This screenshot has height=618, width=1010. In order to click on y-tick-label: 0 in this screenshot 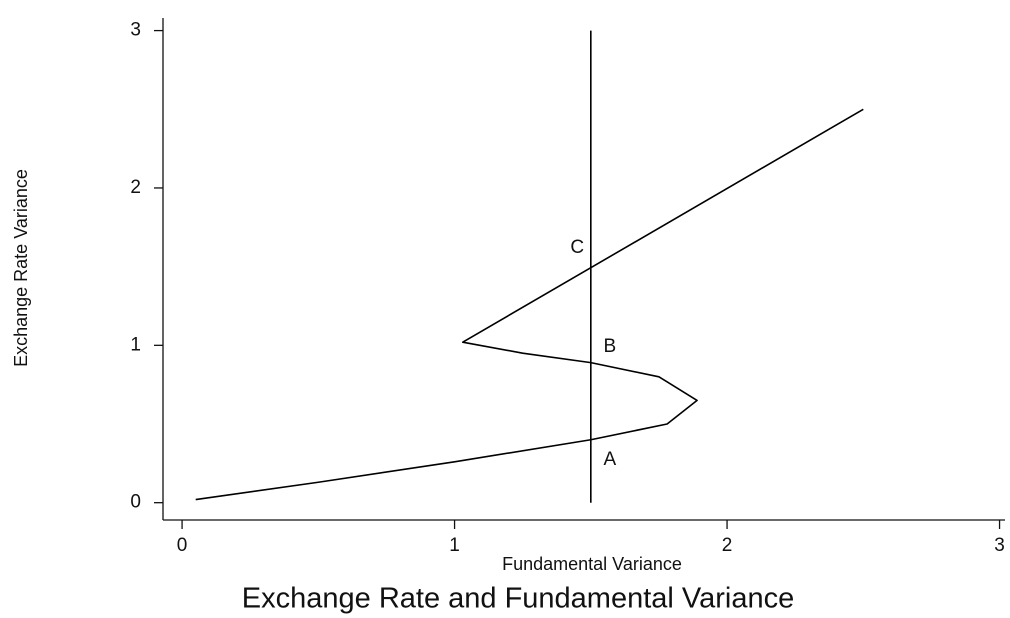, I will do `click(135, 502)`.